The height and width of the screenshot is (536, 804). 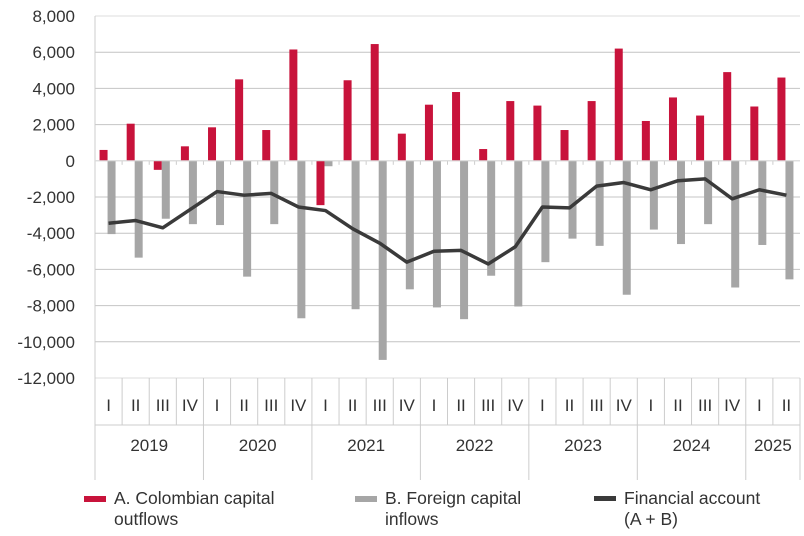 What do you see at coordinates (51, 197) in the screenshot?
I see `y-tick-label: -2,000` at bounding box center [51, 197].